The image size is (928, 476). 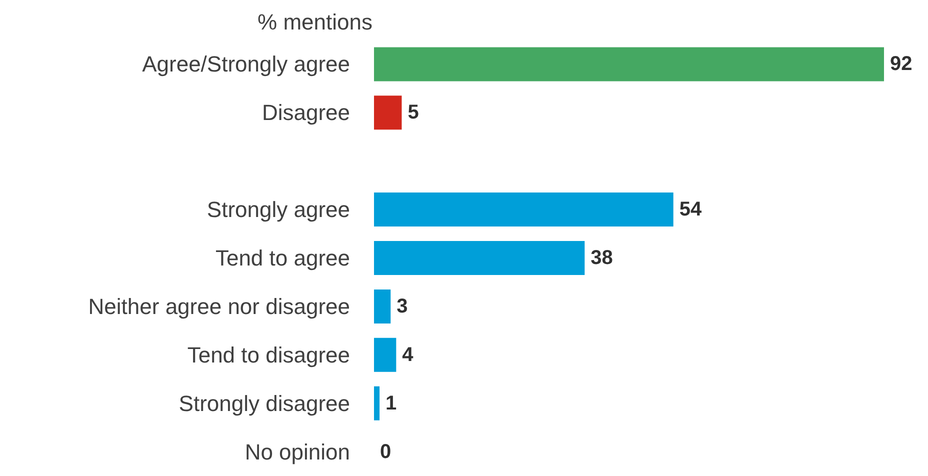 What do you see at coordinates (901, 64) in the screenshot?
I see `data-label: 92` at bounding box center [901, 64].